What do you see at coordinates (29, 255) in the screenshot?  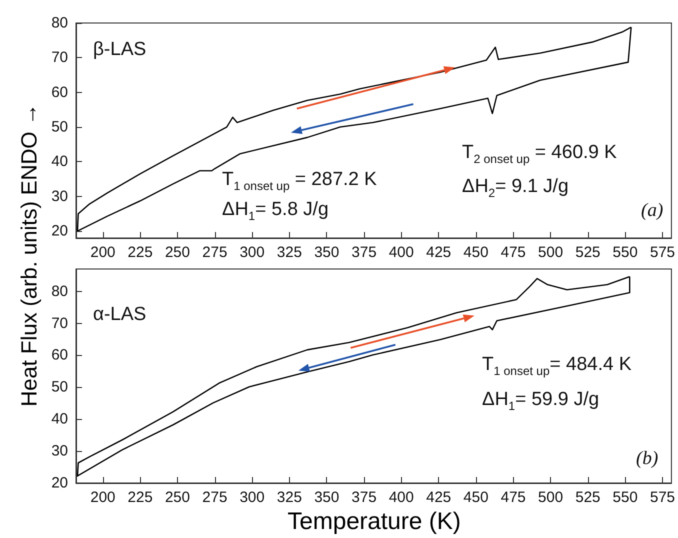 I see `y-axis-title: Heat Flux (arb. units) ENDO →` at bounding box center [29, 255].